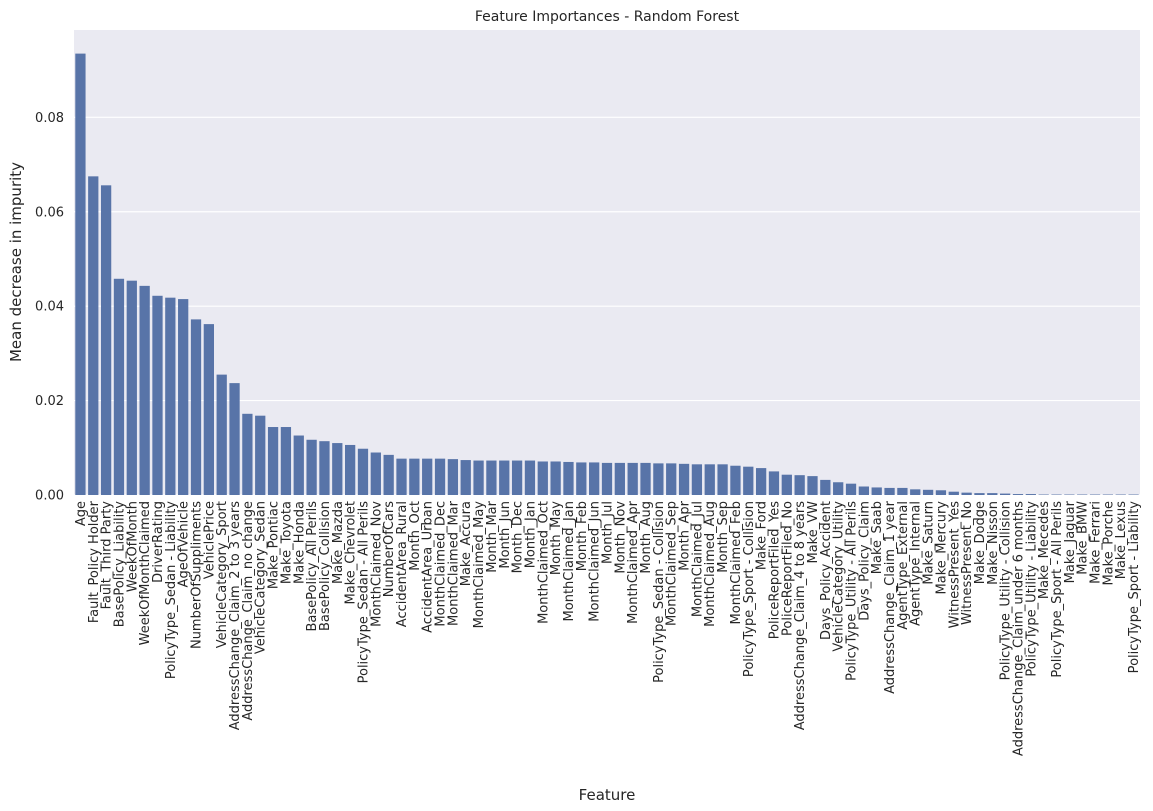  Describe the element at coordinates (877, 537) in the screenshot. I see `x-tick-label: Make_Saab` at that location.